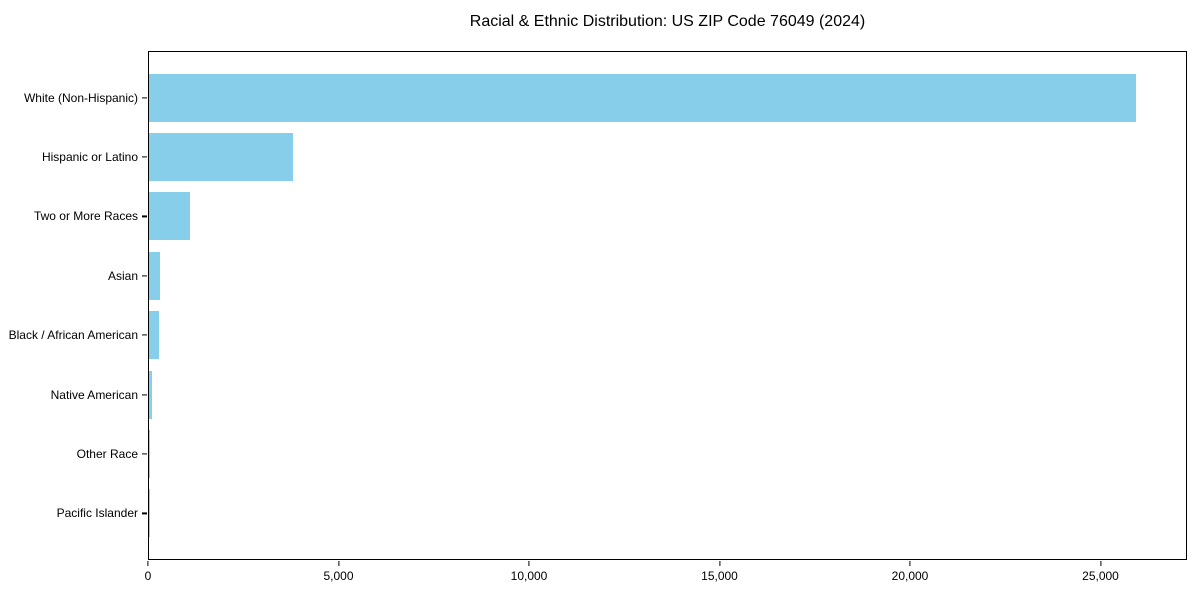 This screenshot has height=600, width=1200. What do you see at coordinates (621, 513) in the screenshot?
I see `bar-row: Pacific Islander` at bounding box center [621, 513].